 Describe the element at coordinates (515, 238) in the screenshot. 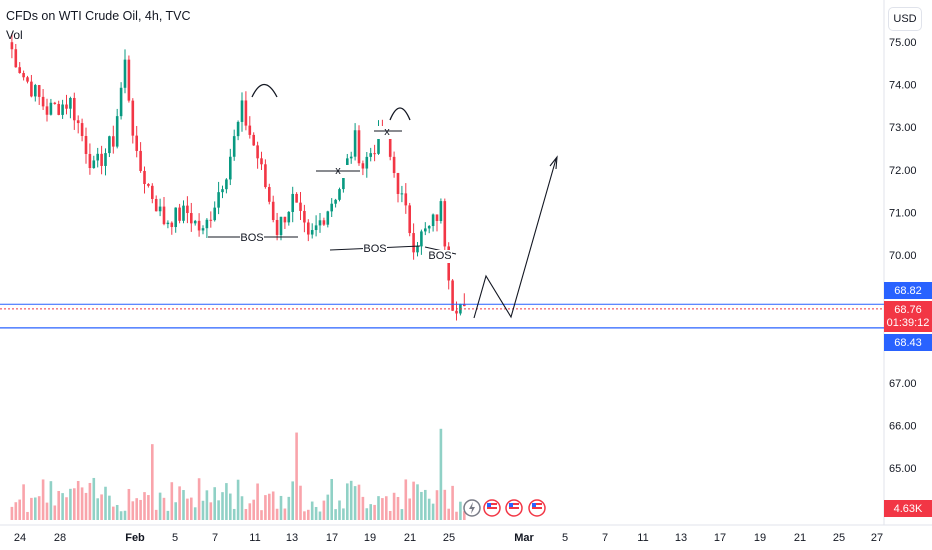

I see `projection-path` at that location.